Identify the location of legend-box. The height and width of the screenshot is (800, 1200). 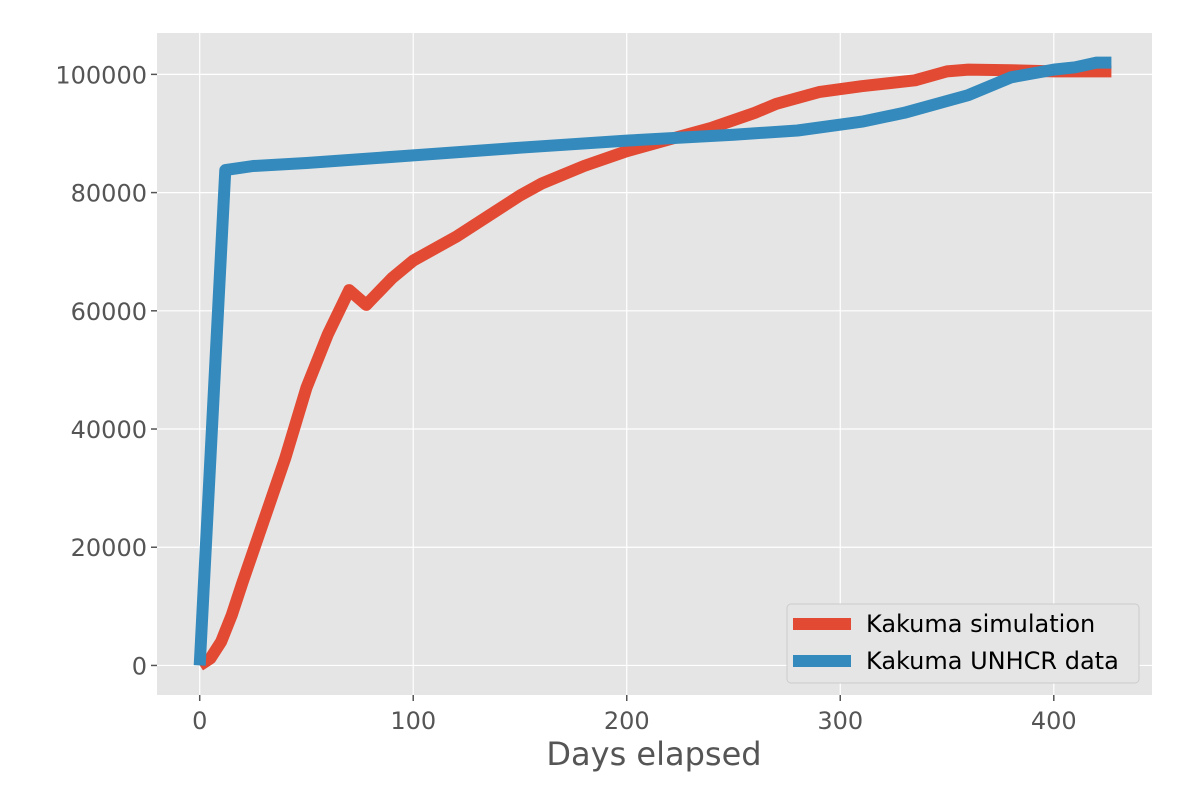
(963, 643).